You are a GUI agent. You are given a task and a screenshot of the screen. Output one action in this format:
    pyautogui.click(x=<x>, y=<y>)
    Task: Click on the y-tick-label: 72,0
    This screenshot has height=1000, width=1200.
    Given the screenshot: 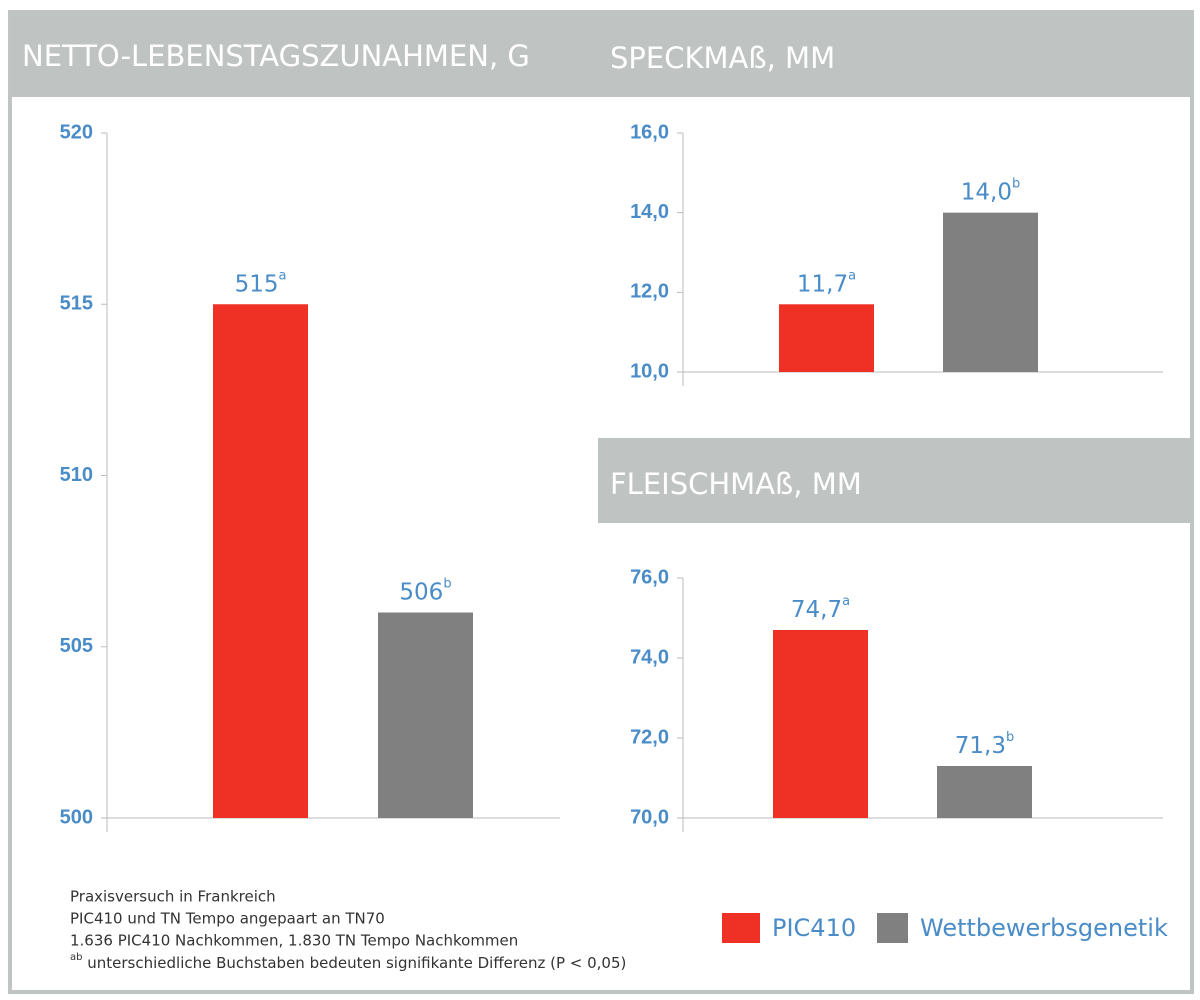 What is the action you would take?
    pyautogui.click(x=649, y=737)
    